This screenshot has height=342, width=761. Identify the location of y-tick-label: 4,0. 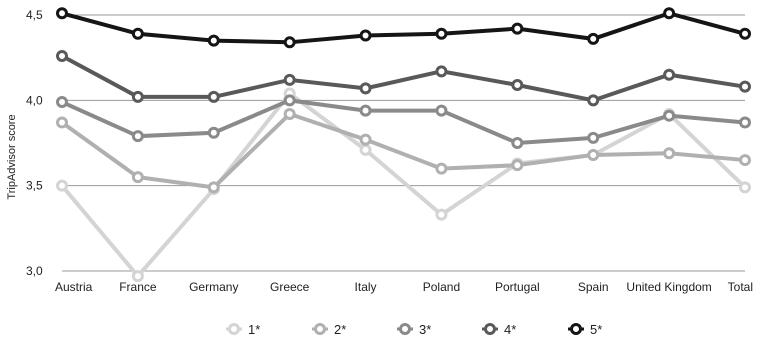
(34, 100).